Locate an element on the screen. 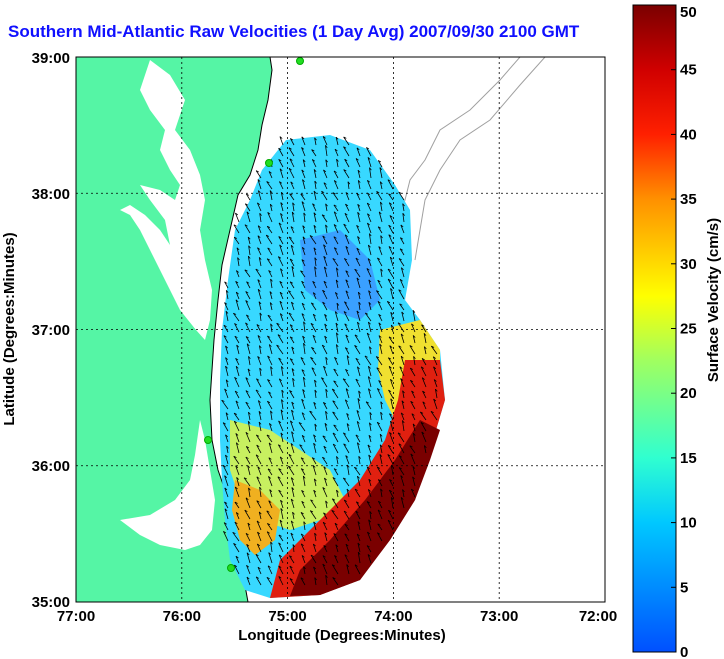 Image resolution: width=724 pixels, height=659 pixels. chesapeake-bay is located at coordinates (166, 200).